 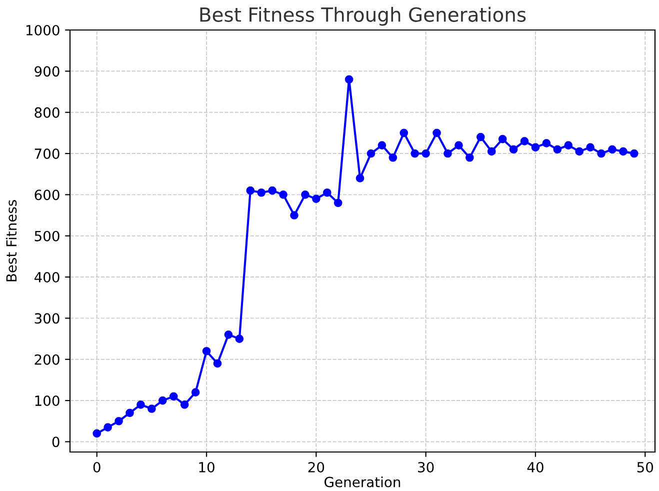 I want to click on y-tick-label: 200, so click(x=47, y=359).